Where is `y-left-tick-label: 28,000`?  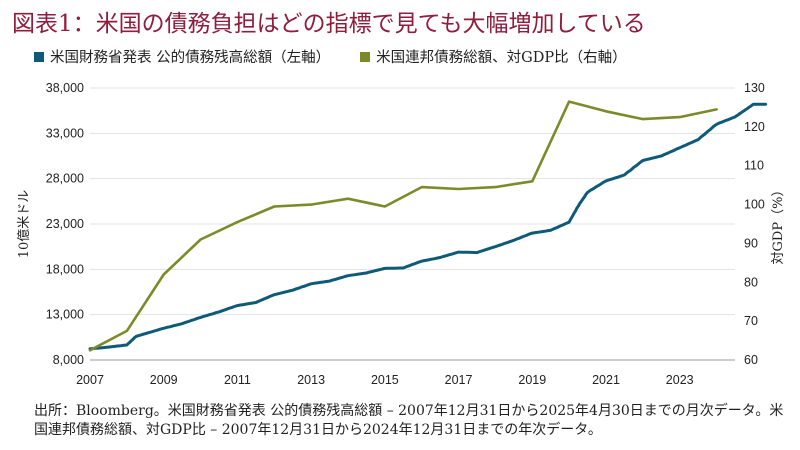 y-left-tick-label: 28,000 is located at coordinates (65, 179).